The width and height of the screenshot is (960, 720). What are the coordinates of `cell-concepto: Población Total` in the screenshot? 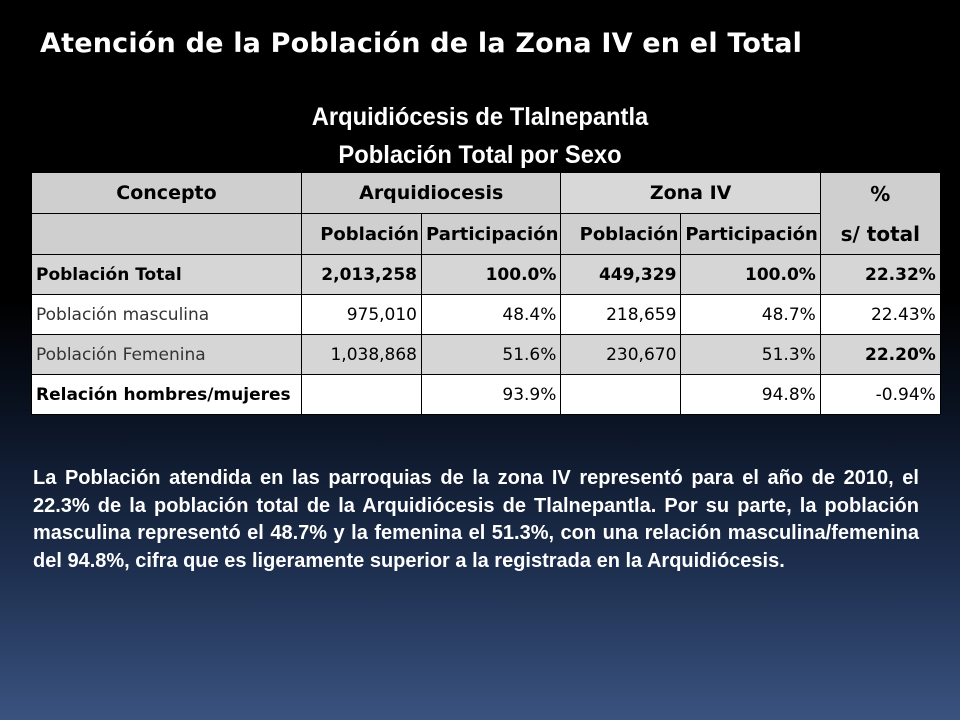 It's located at (166, 274).